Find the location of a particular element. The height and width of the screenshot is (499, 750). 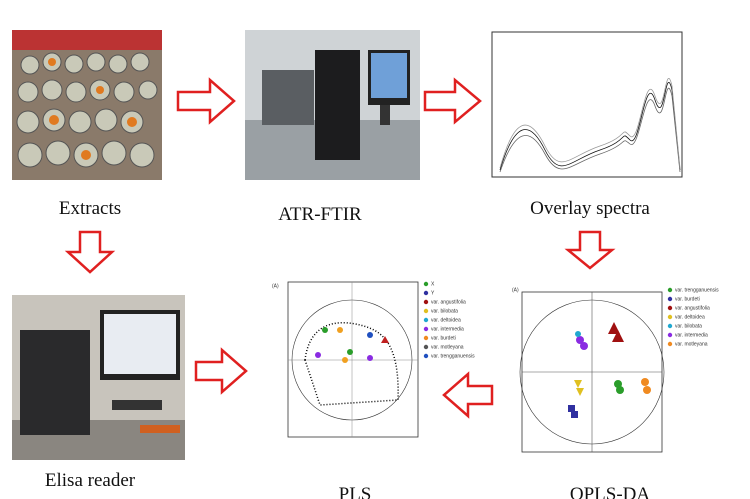

extracts-photo is located at coordinates (87, 105).